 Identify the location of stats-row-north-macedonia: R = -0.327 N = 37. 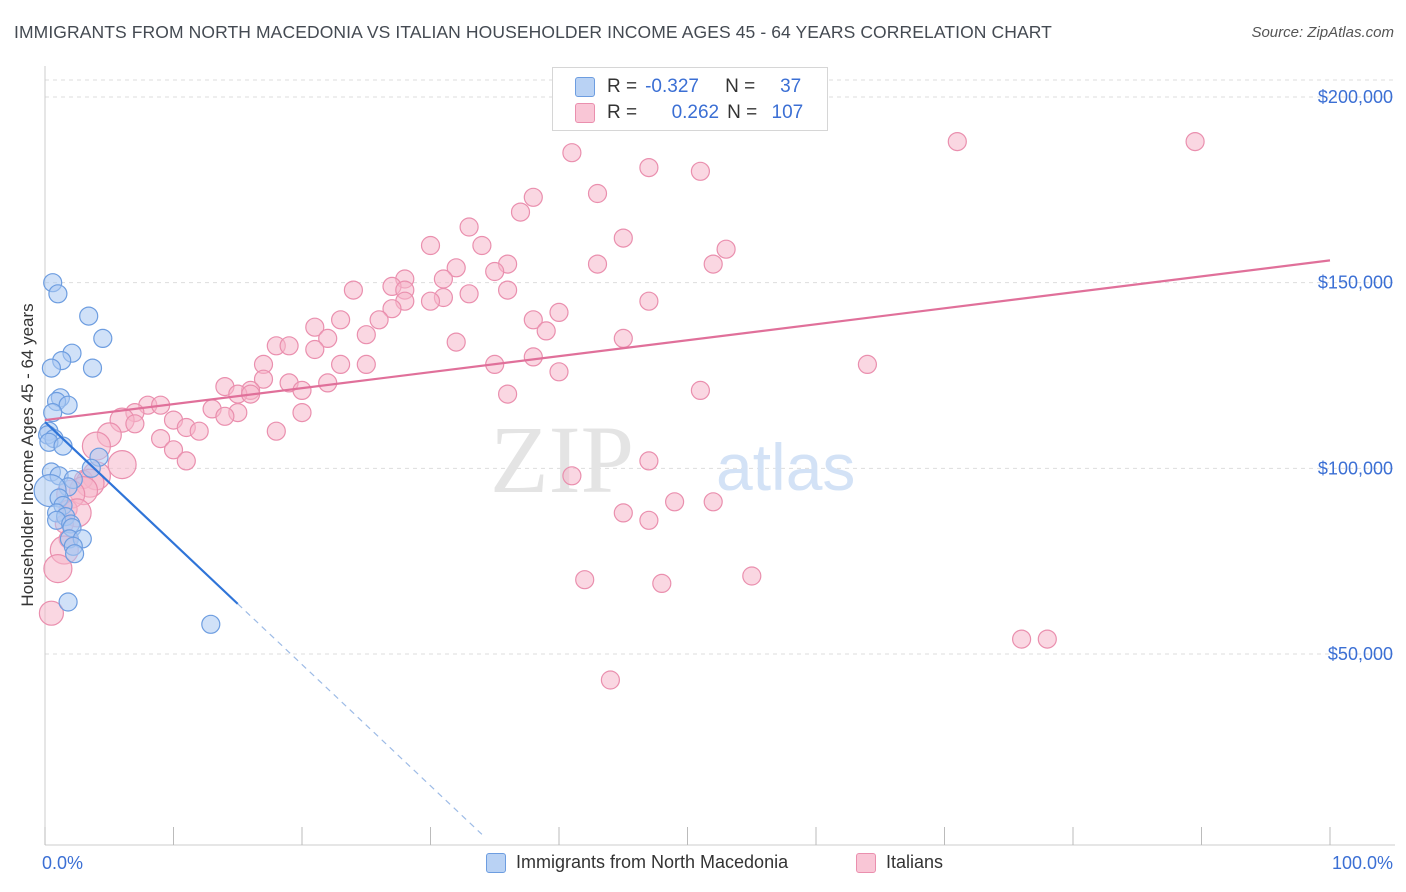
(688, 87).